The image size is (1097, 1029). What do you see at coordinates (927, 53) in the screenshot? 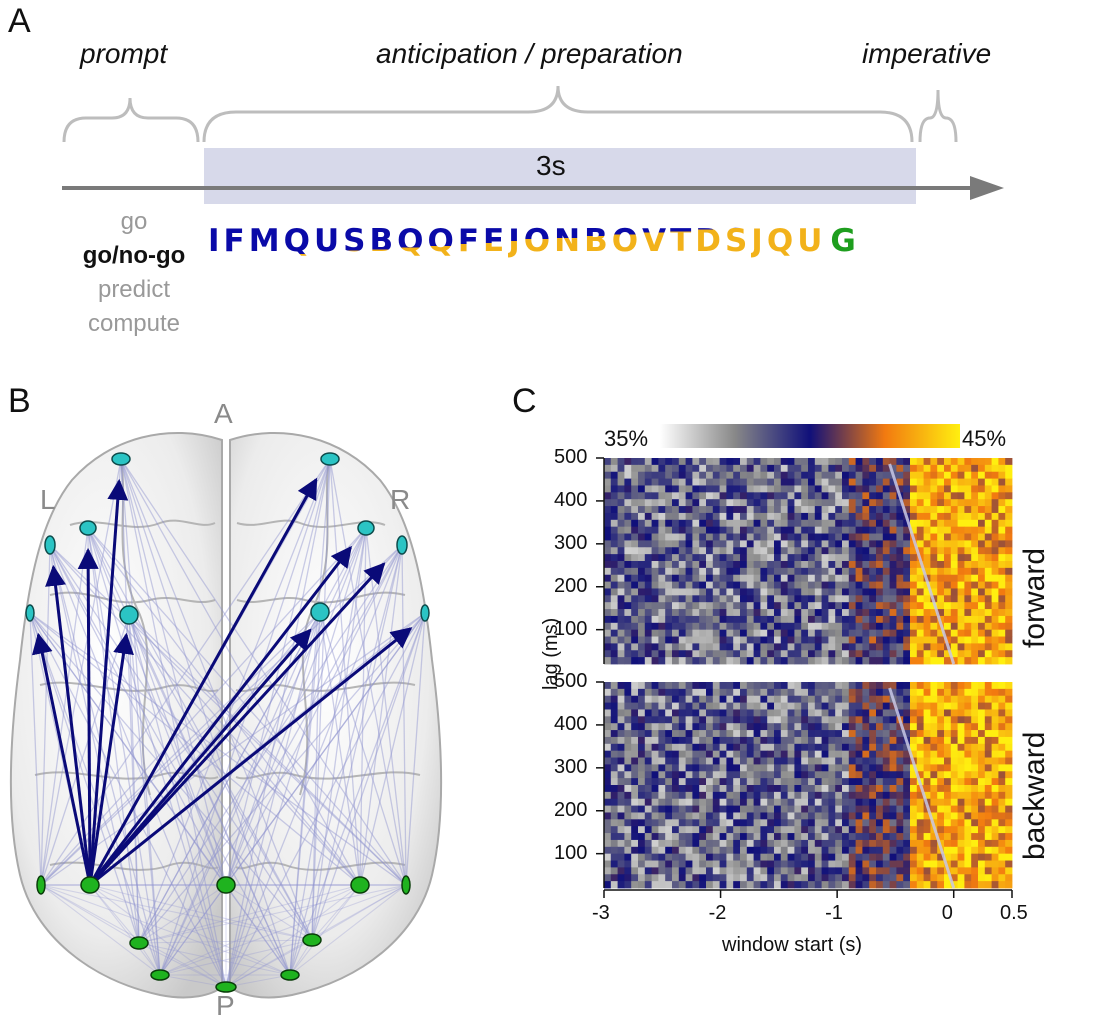
I see `phase-imperative-label: imperative` at bounding box center [927, 53].